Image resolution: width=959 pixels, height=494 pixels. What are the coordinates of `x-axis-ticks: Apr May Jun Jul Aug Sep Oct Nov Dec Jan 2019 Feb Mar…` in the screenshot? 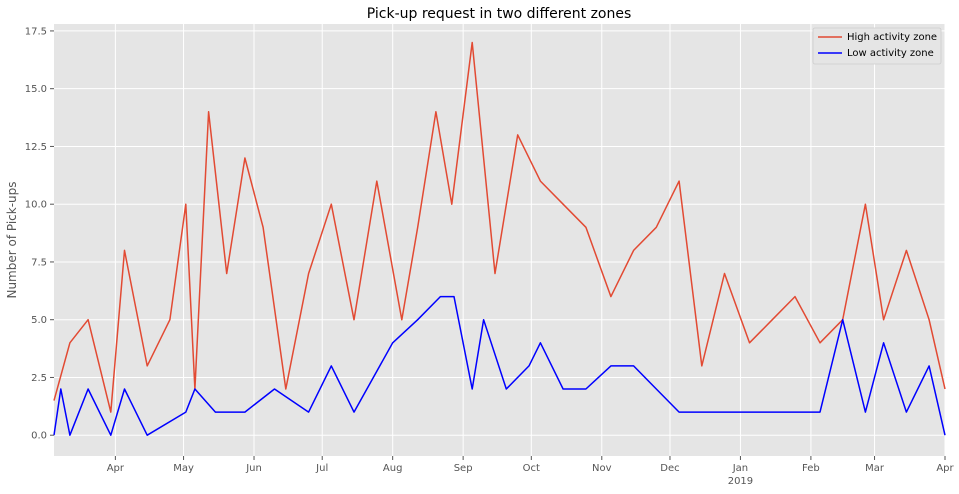 It's located at (531, 471).